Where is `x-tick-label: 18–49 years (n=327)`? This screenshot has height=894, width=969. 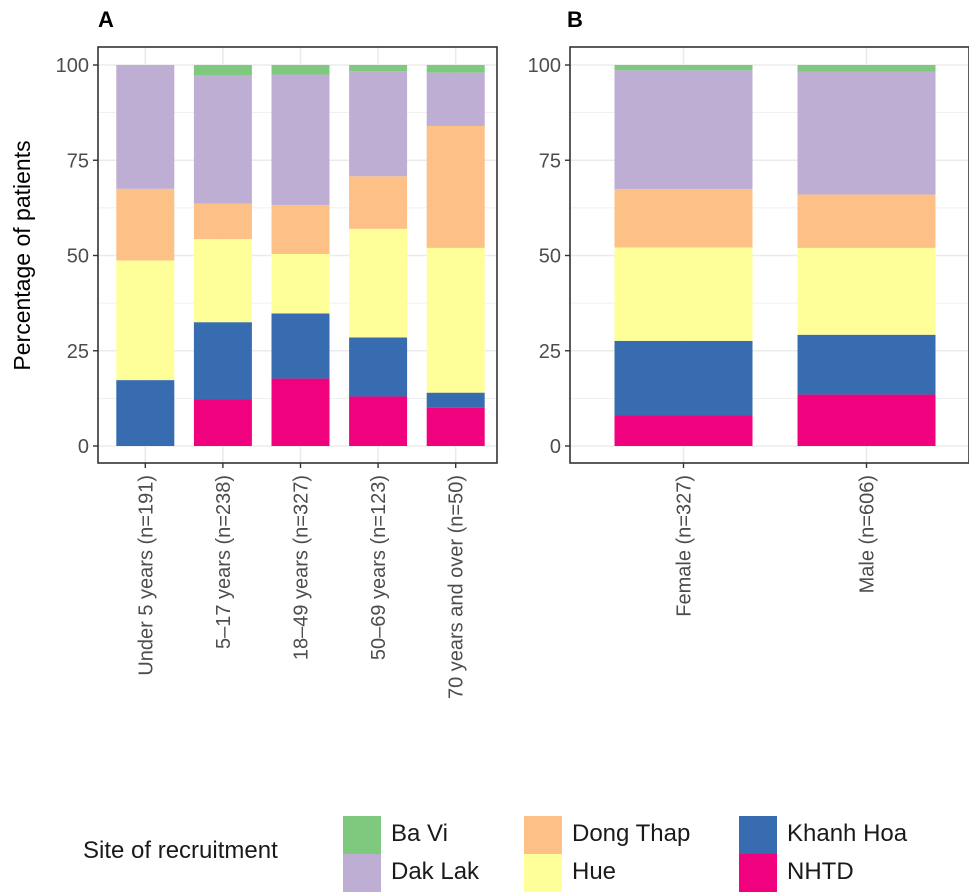 x-tick-label: 18–49 years (n=327) is located at coordinates (302, 567).